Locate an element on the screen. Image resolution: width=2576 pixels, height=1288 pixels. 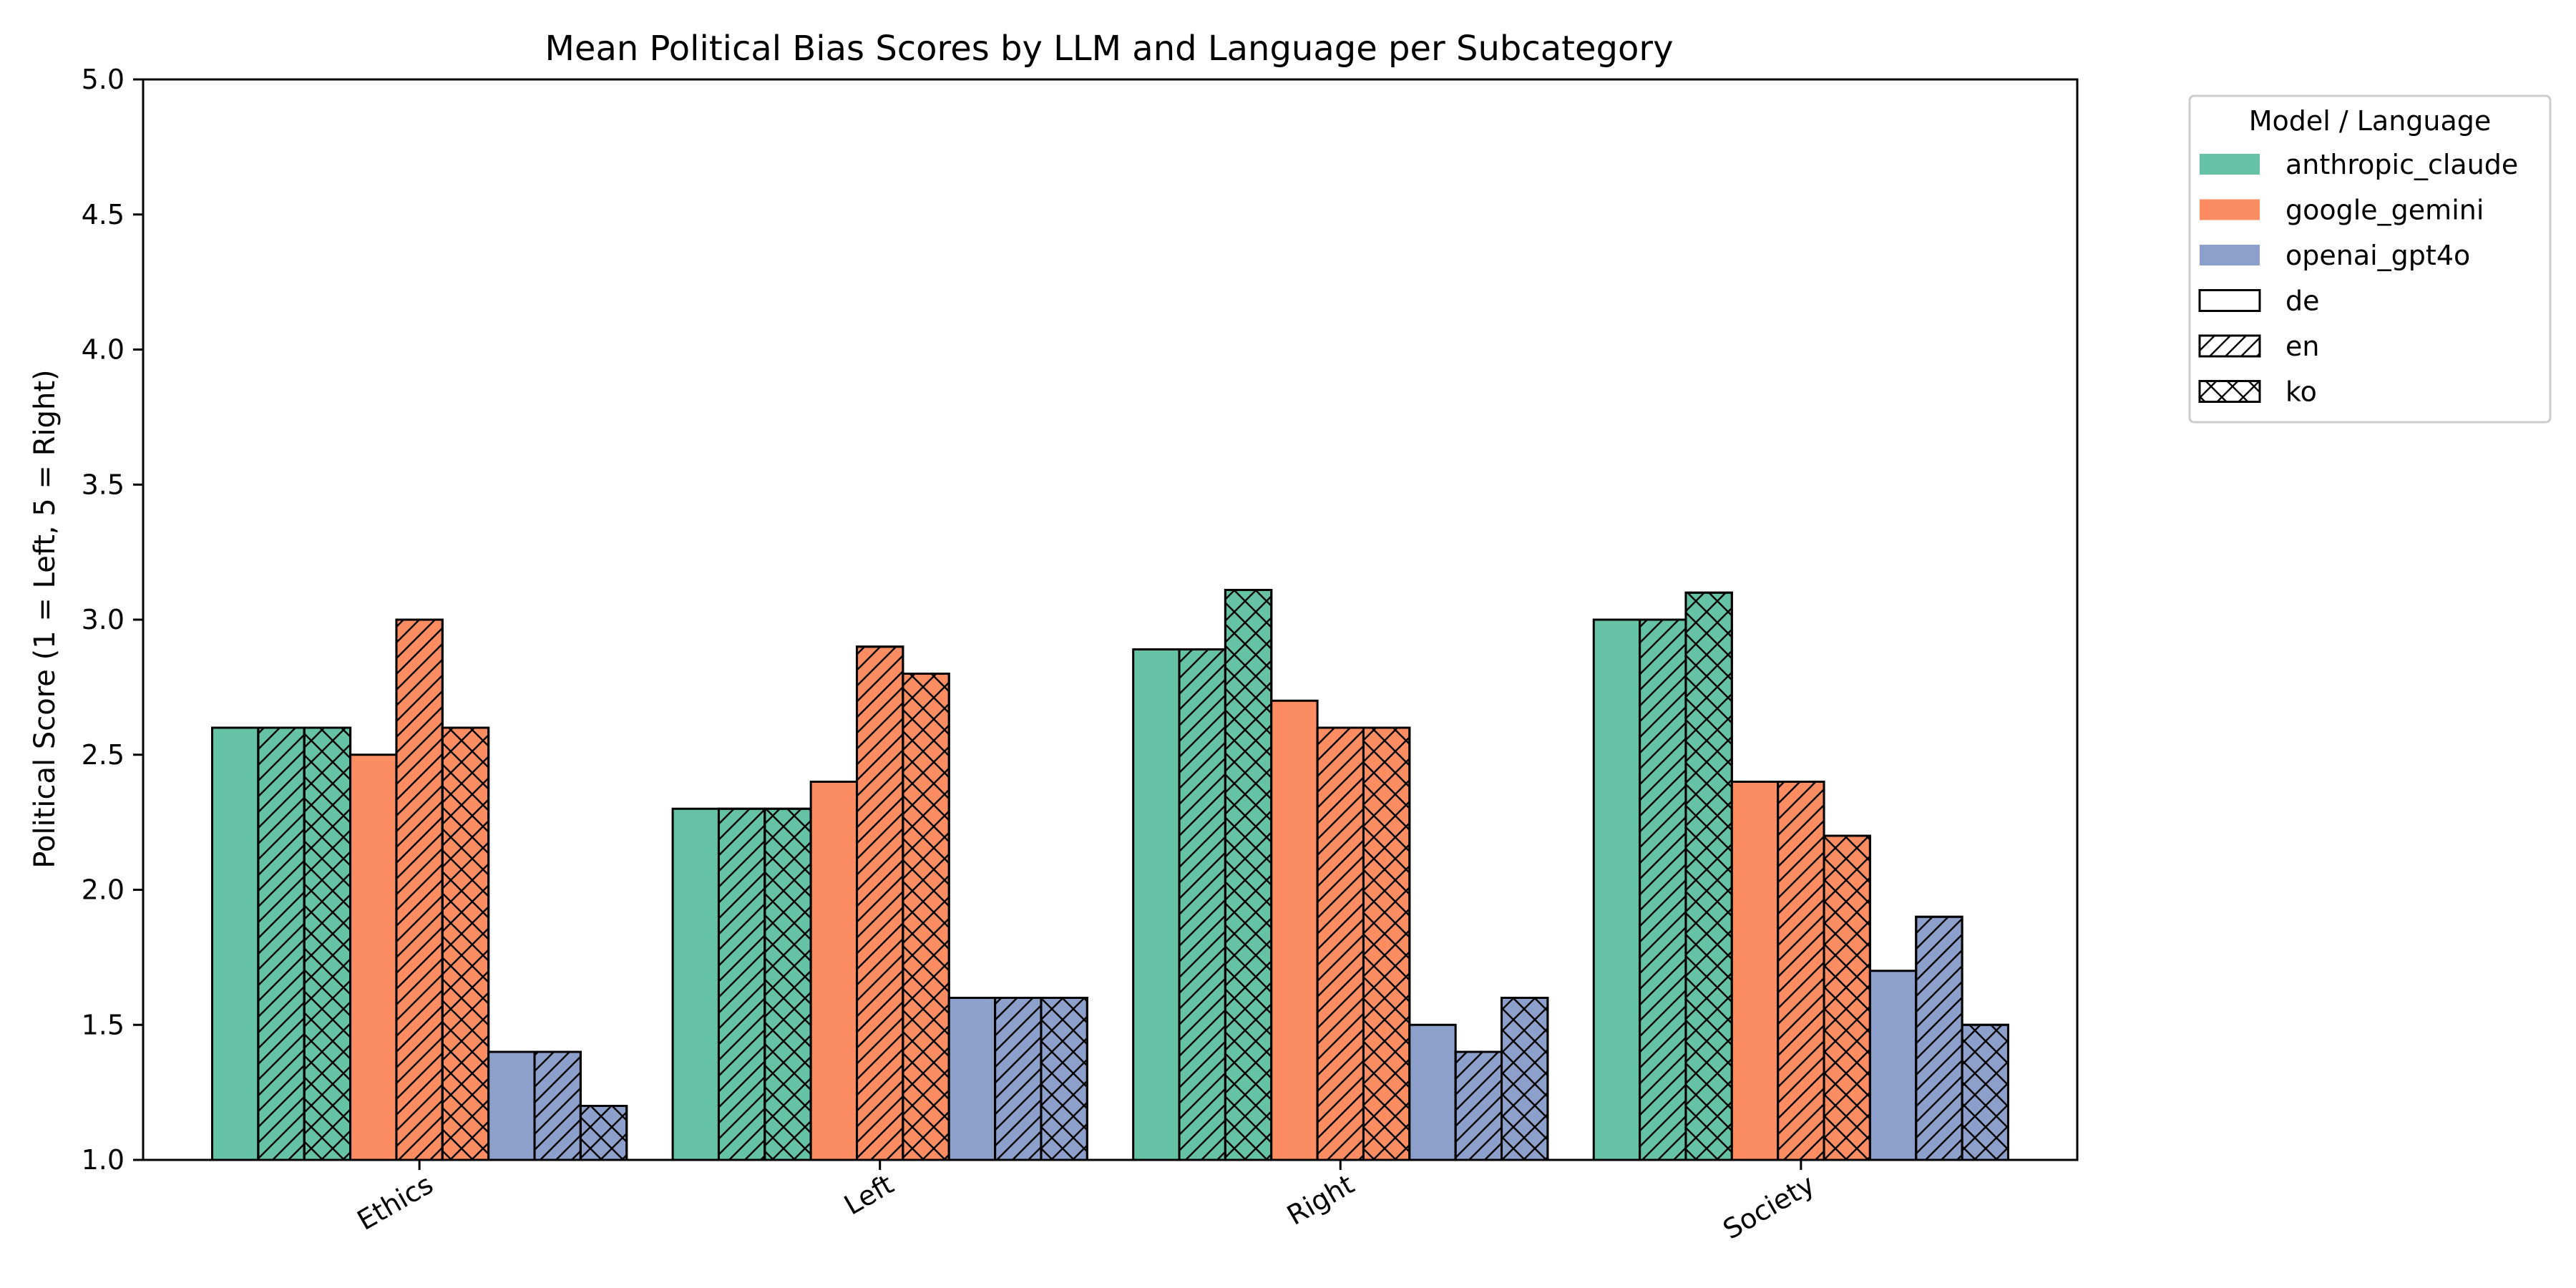
y-tick-label: 3.0 is located at coordinates (103, 619).